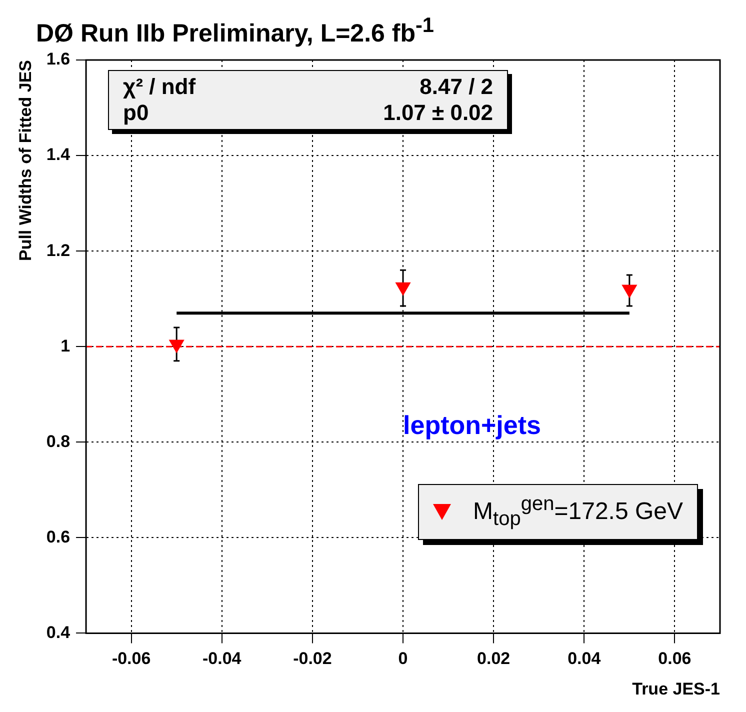  I want to click on y-tick-label: 1, so click(65, 346).